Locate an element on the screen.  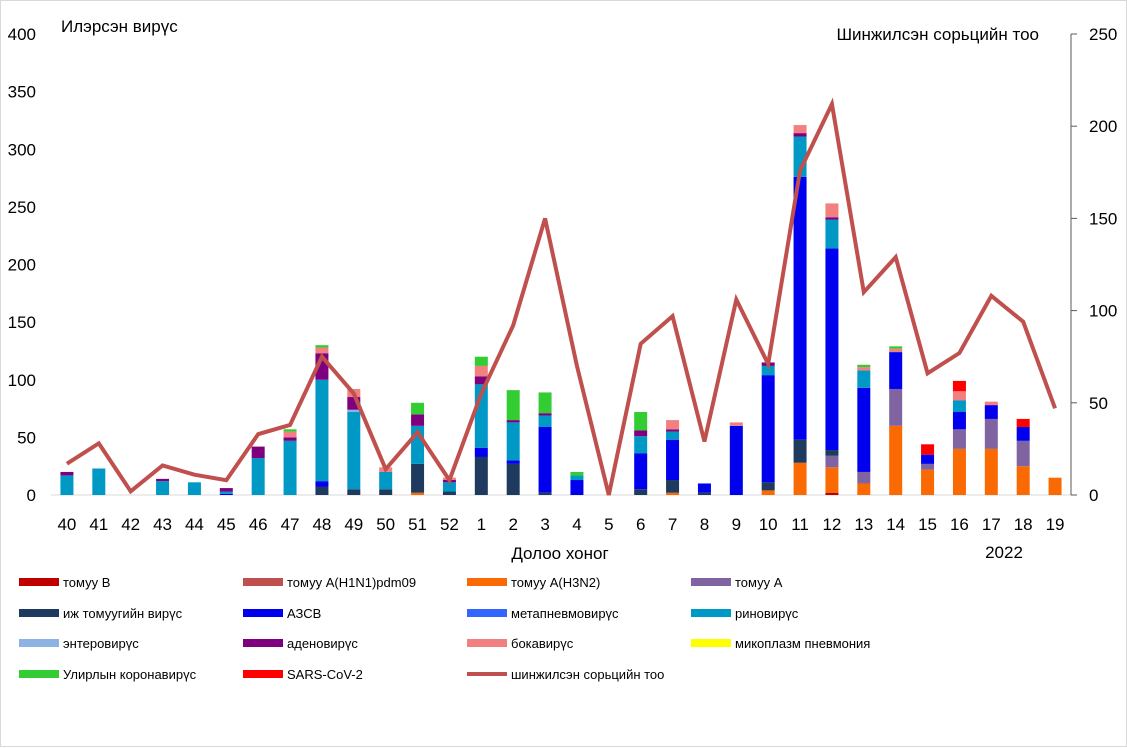
y2-axis-title: Шинжилсэн сорьцийн тоо is located at coordinates (937, 34).